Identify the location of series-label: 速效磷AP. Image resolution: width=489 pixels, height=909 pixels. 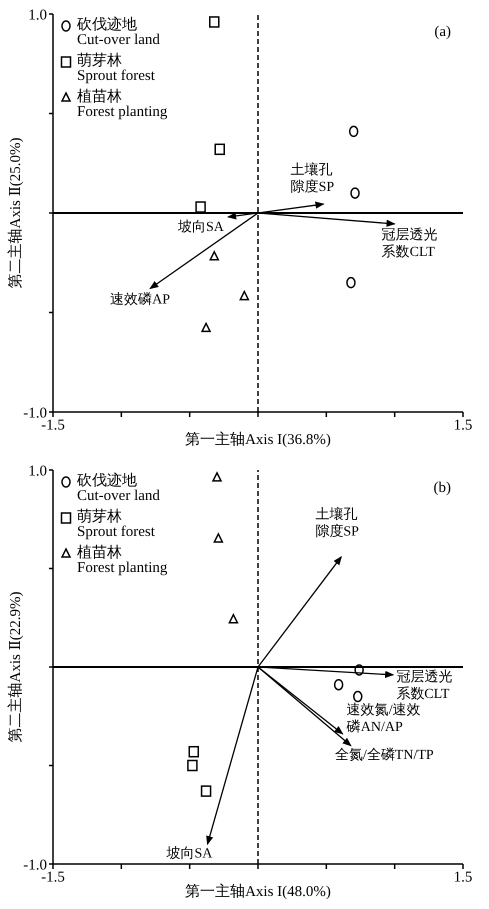
(140, 300).